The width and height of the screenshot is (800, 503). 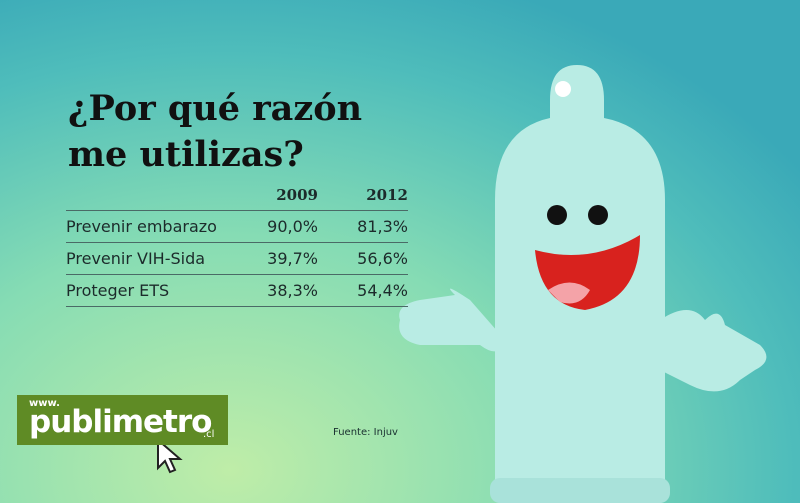 I want to click on left-arm, so click(x=452, y=320).